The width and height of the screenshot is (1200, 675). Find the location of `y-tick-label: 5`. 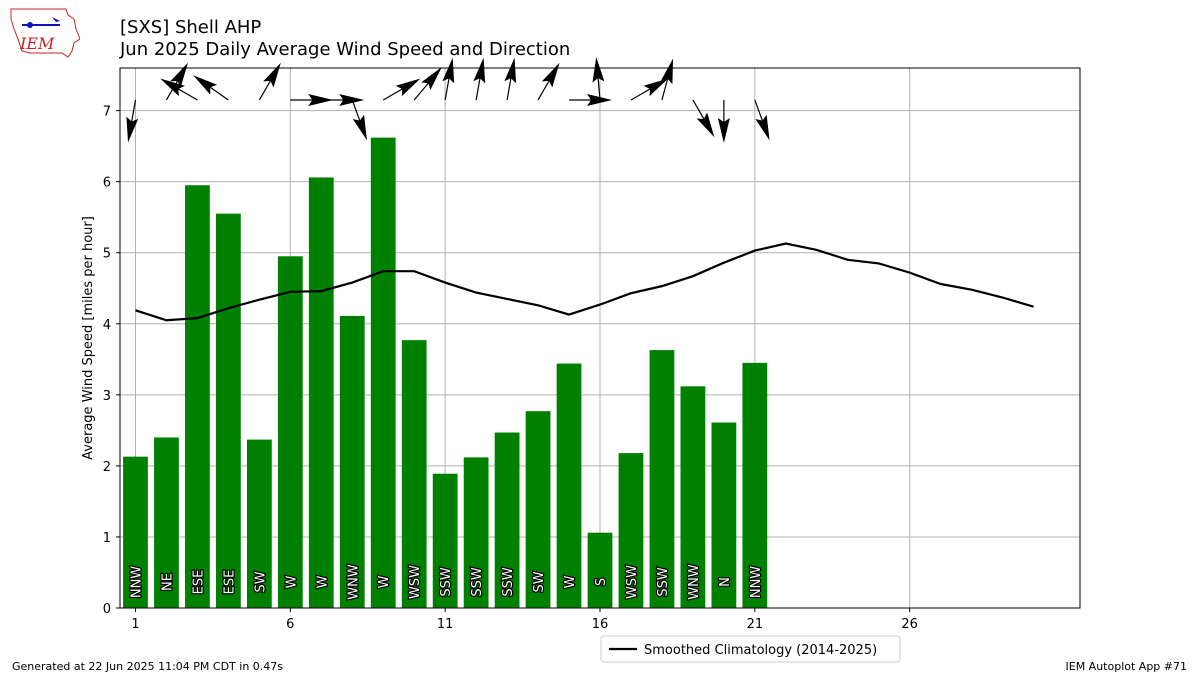

y-tick-label: 5 is located at coordinates (107, 254).